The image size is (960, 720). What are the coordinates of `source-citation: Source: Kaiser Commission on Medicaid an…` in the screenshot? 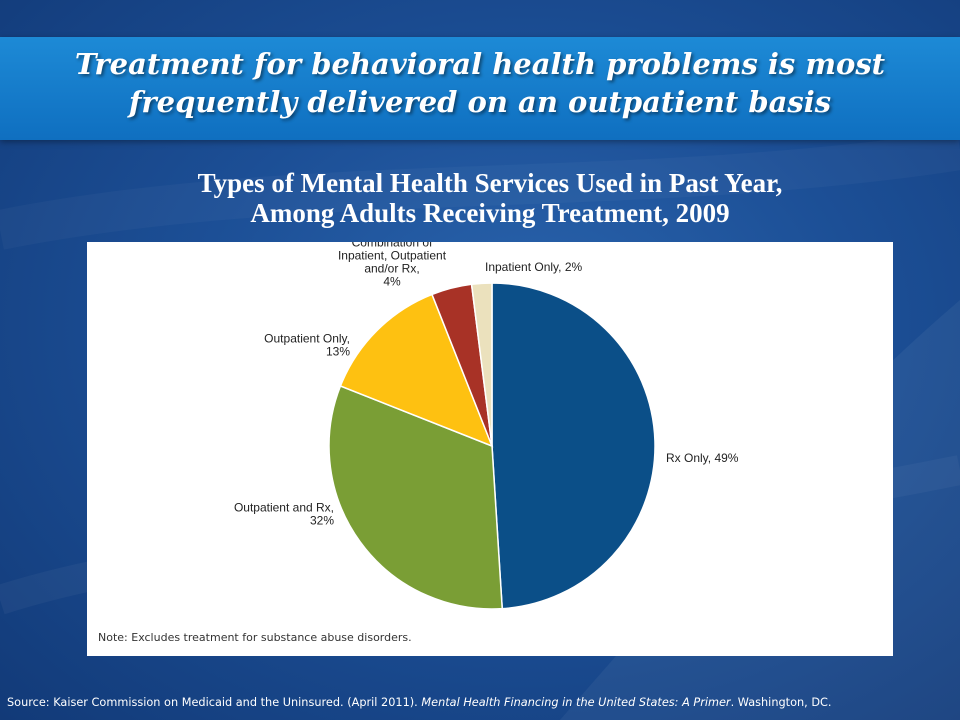 It's located at (482, 702).